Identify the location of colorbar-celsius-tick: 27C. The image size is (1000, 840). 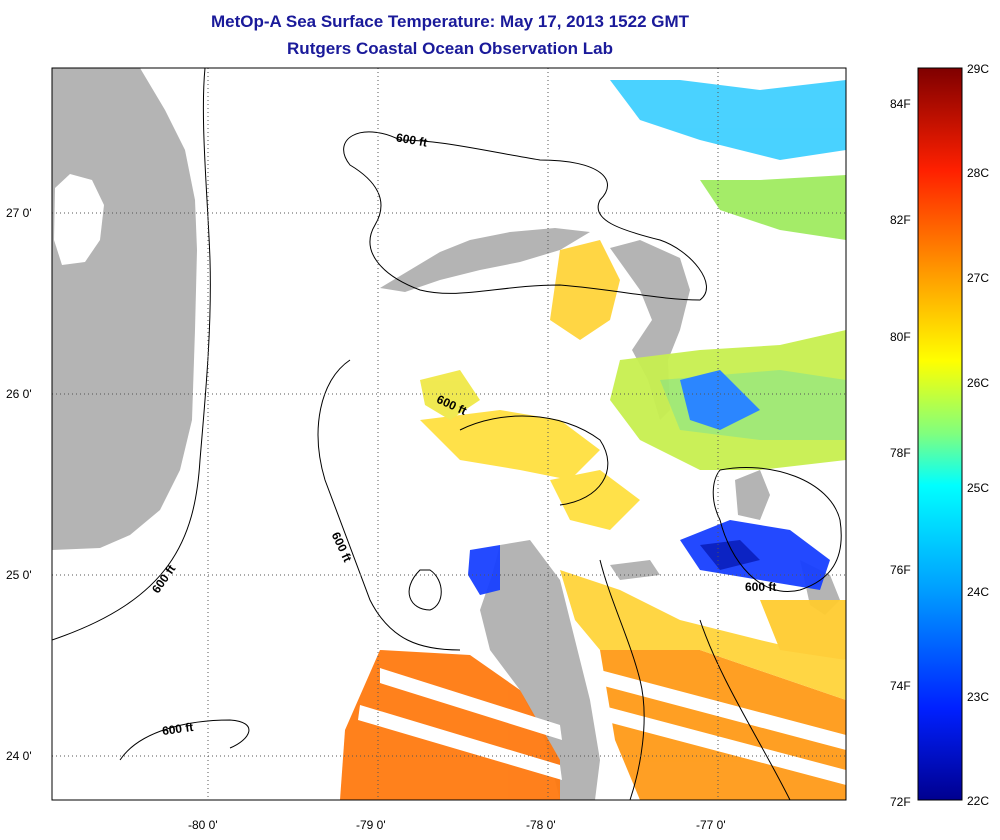
(978, 278).